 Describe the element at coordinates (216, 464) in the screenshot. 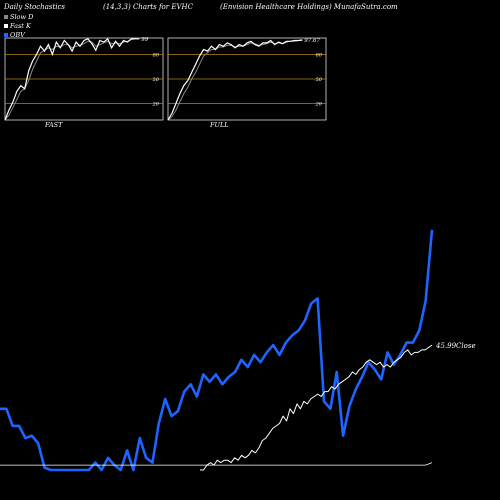

I see `main-series-fast-k` at that location.